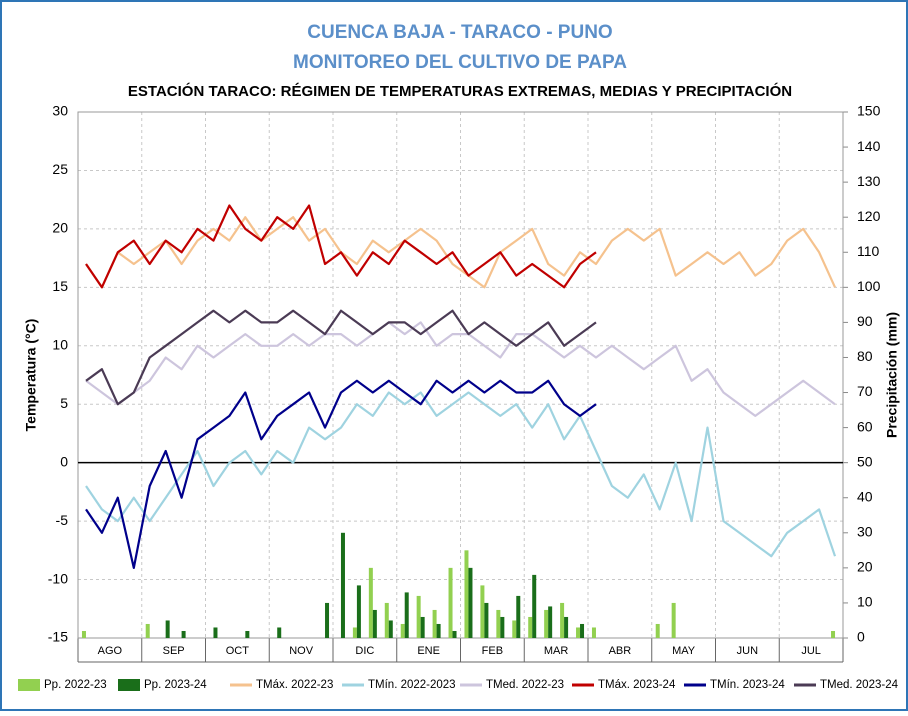 The height and width of the screenshot is (716, 908). What do you see at coordinates (811, 651) in the screenshot?
I see `x-tick-label: JUL` at bounding box center [811, 651].